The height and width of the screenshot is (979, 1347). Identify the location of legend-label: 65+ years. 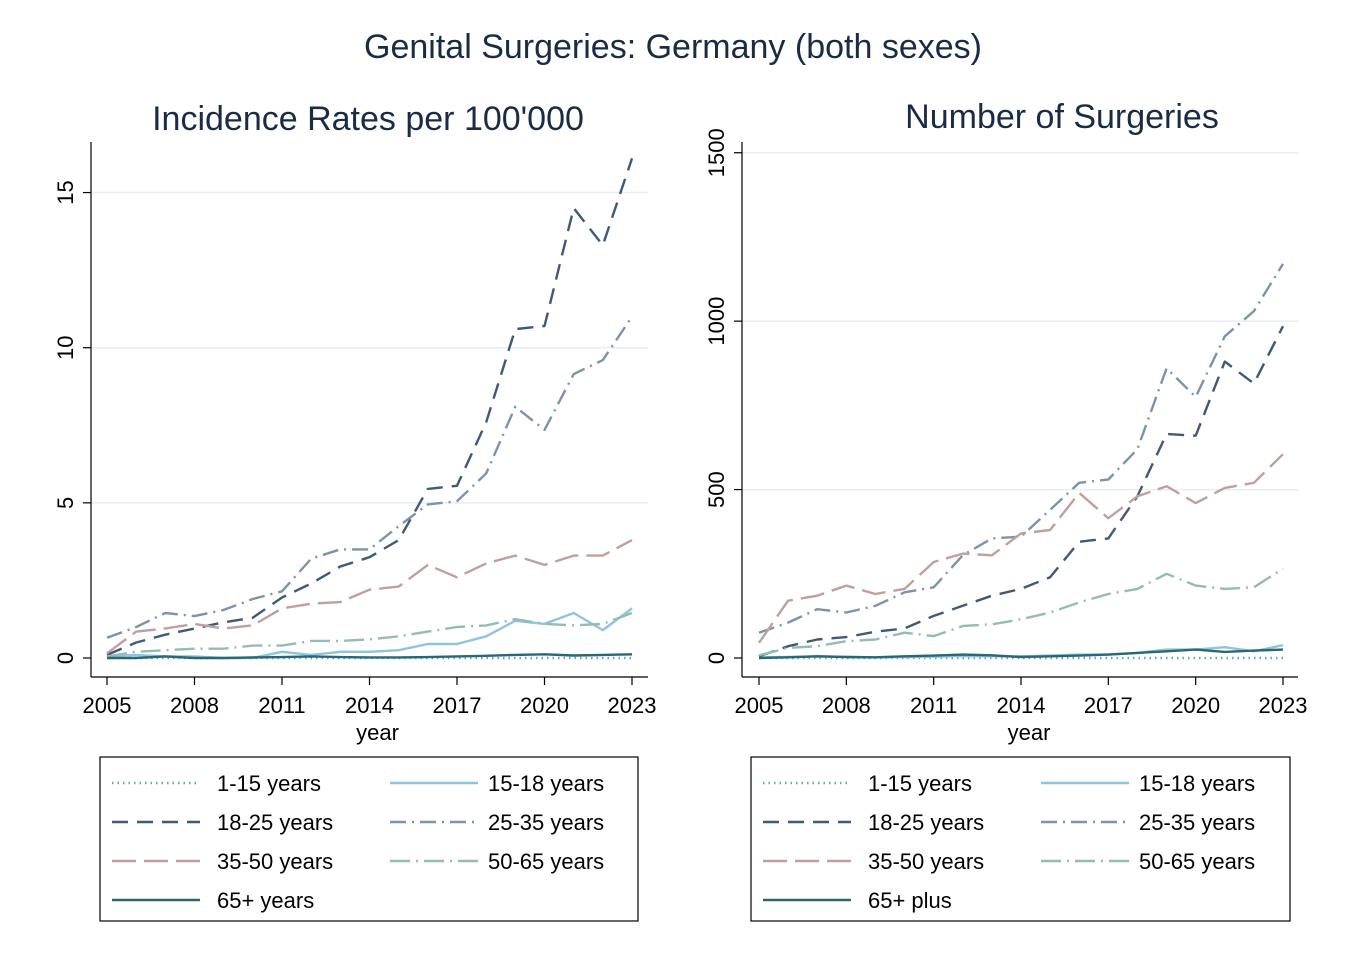
(265, 900).